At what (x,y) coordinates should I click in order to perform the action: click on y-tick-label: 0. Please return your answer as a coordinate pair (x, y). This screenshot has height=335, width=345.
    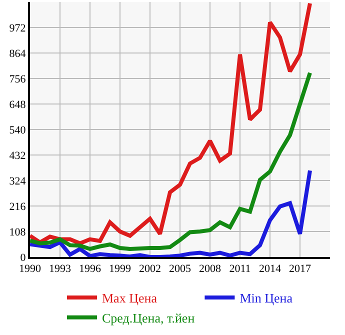
    Looking at the image, I should click on (23, 258).